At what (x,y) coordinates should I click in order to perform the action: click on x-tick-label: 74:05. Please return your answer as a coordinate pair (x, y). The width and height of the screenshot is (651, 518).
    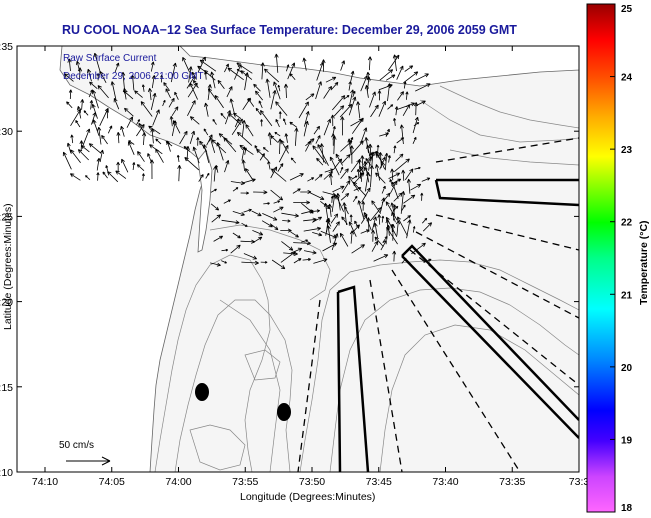
    Looking at the image, I should click on (112, 482).